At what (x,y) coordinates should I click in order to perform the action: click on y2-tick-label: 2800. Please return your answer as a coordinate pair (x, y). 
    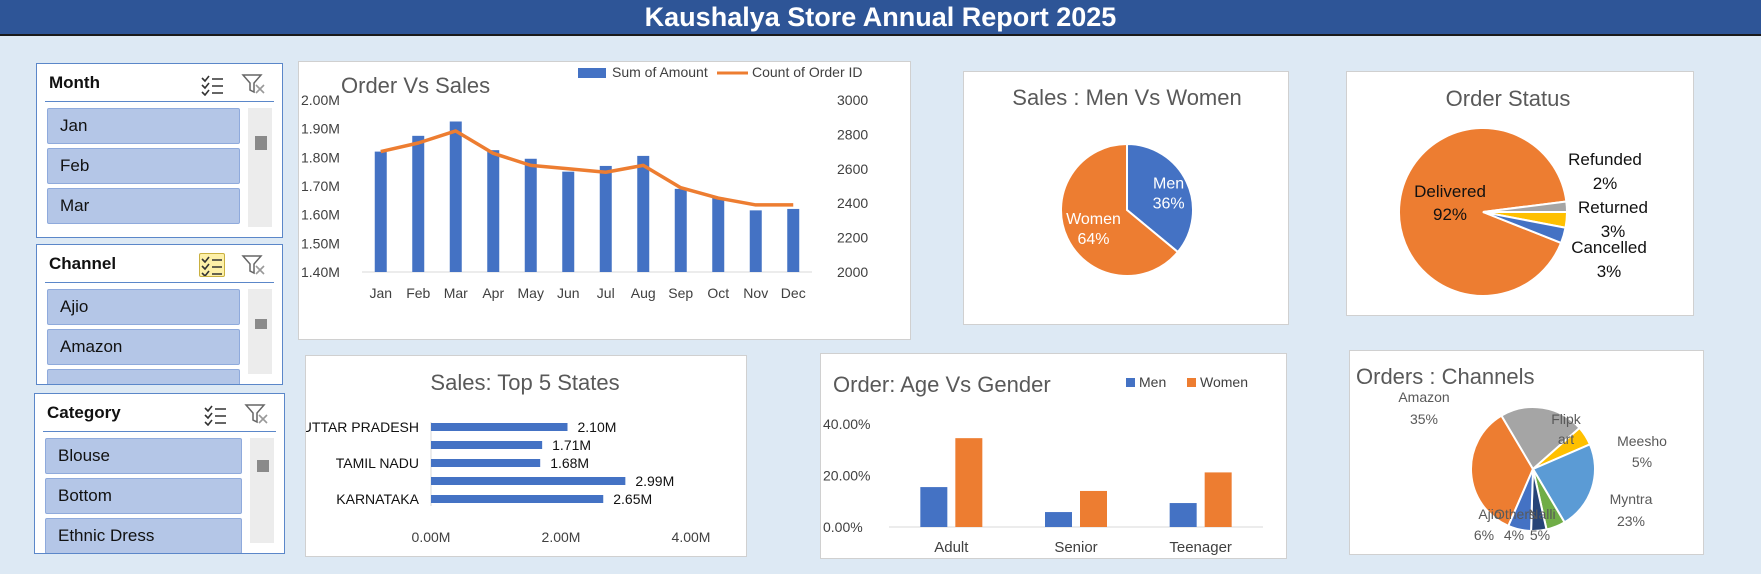
    Looking at the image, I should click on (852, 134).